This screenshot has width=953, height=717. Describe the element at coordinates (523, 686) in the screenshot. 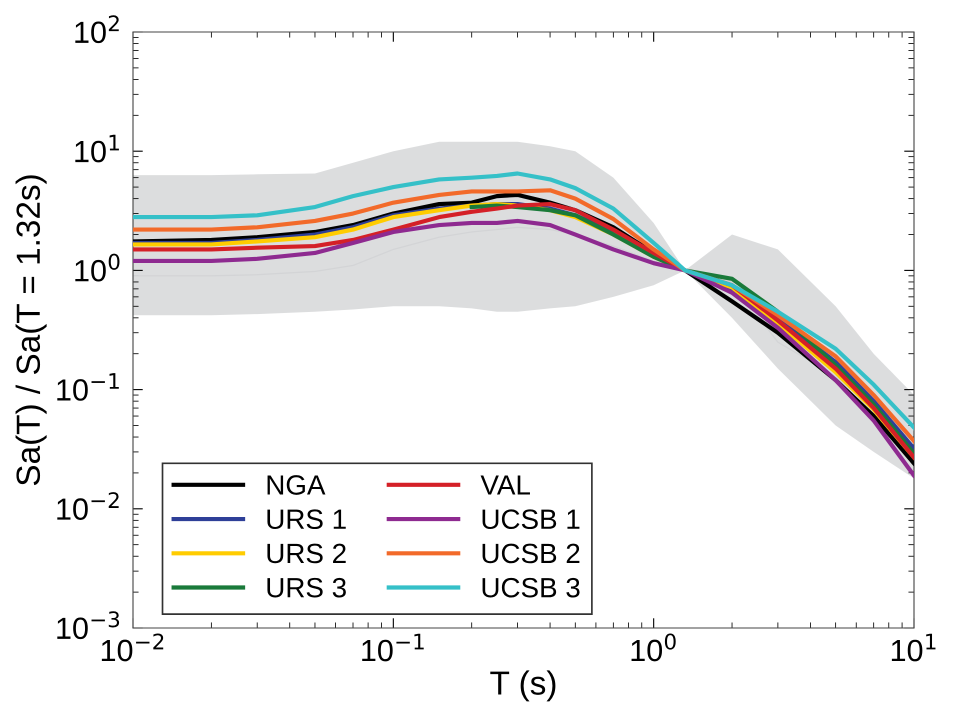

I see `x-axis-title: T (s)` at that location.